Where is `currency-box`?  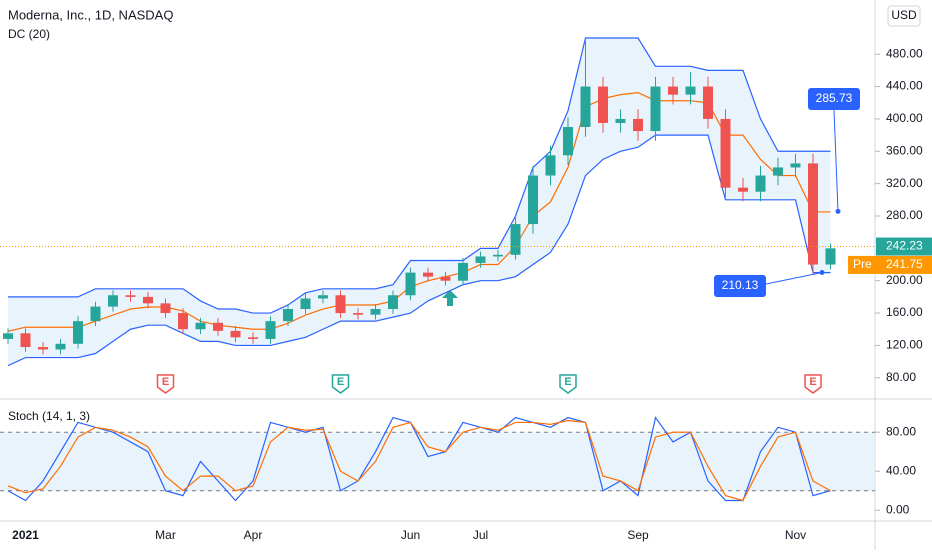
currency-box is located at coordinates (904, 16).